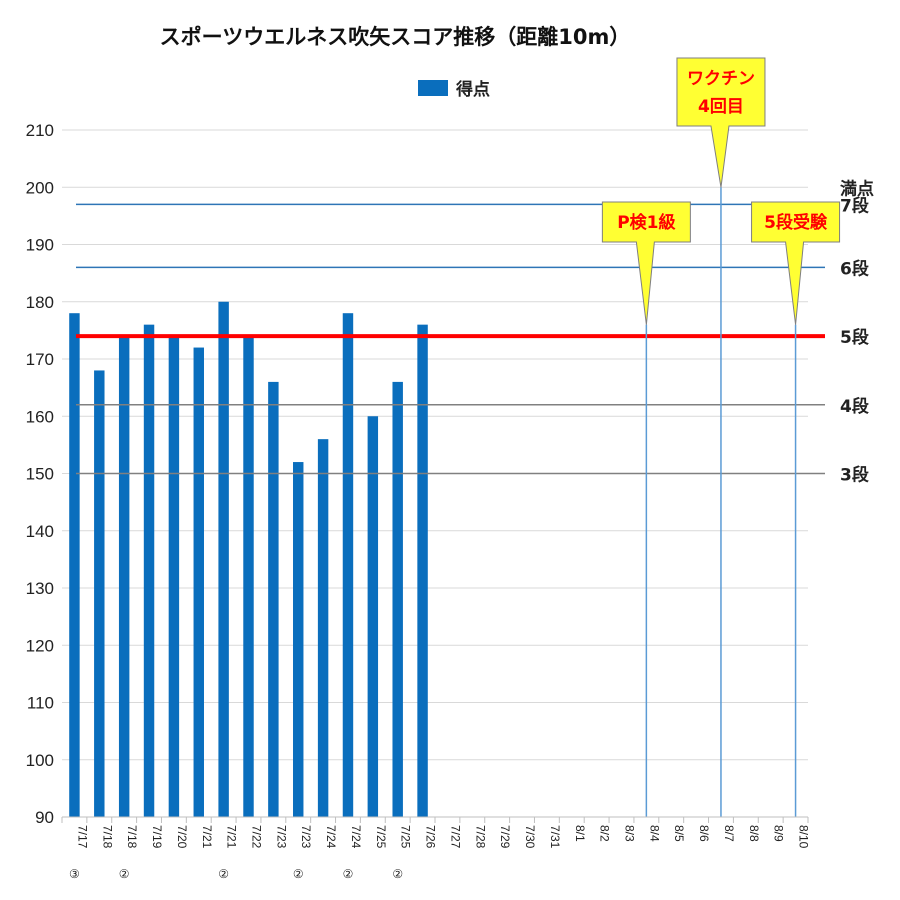 The image size is (900, 900). What do you see at coordinates (40, 302) in the screenshot?
I see `y-tick-label: 180` at bounding box center [40, 302].